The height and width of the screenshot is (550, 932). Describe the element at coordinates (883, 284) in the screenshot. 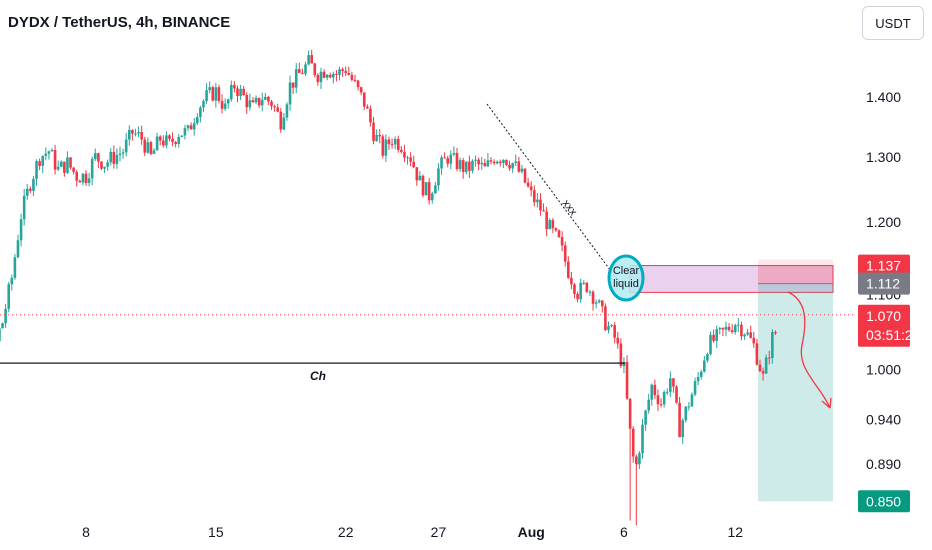

I see `price-tag-value: 1.112` at that location.